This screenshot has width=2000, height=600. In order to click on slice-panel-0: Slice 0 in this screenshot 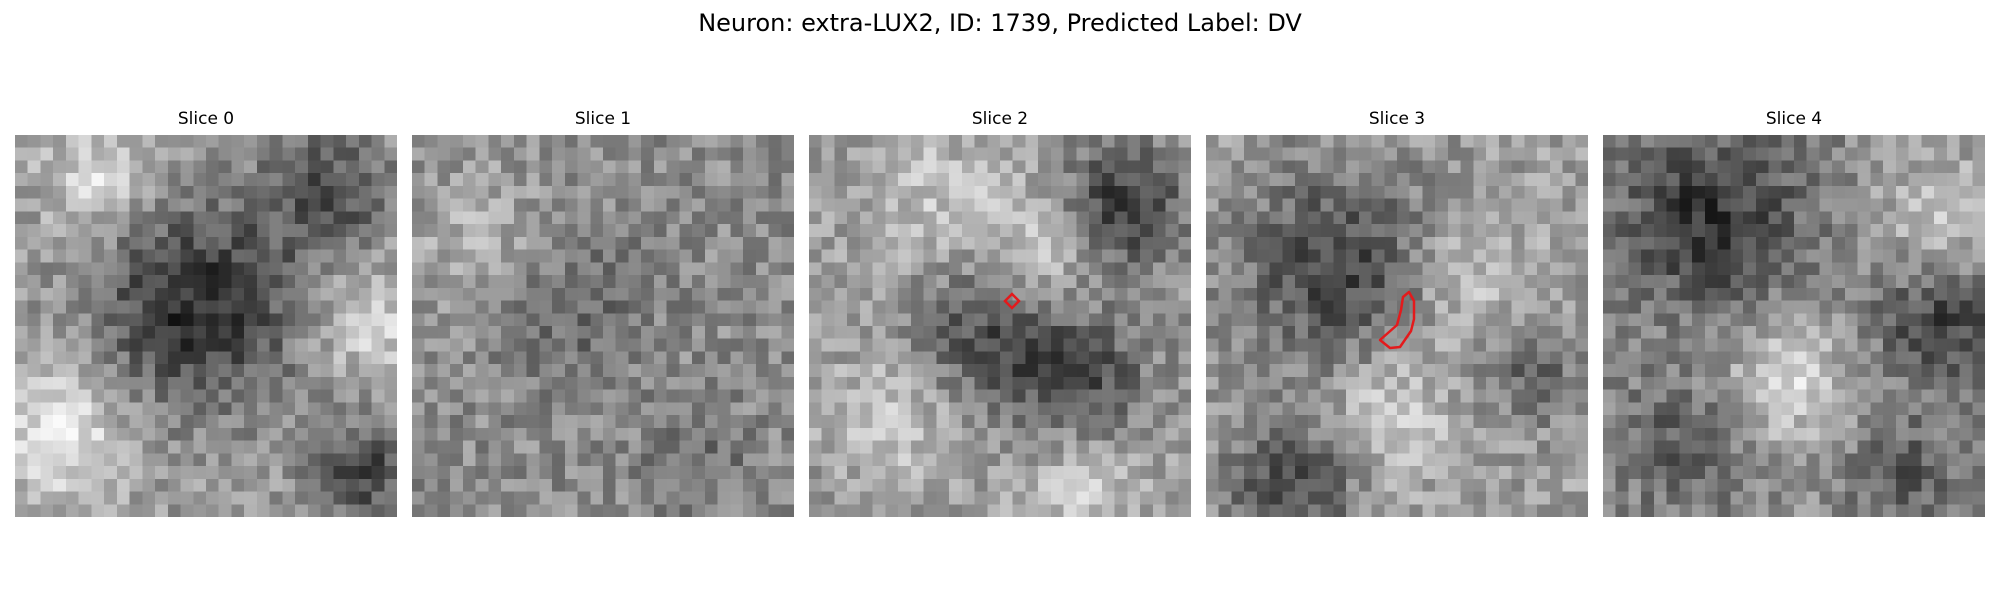, I will do `click(206, 312)`.